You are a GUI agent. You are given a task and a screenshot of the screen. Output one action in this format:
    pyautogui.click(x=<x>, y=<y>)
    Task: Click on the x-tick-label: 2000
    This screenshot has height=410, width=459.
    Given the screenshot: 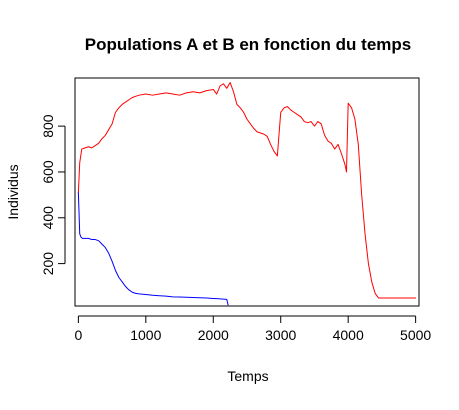 What is the action you would take?
    pyautogui.click(x=213, y=335)
    